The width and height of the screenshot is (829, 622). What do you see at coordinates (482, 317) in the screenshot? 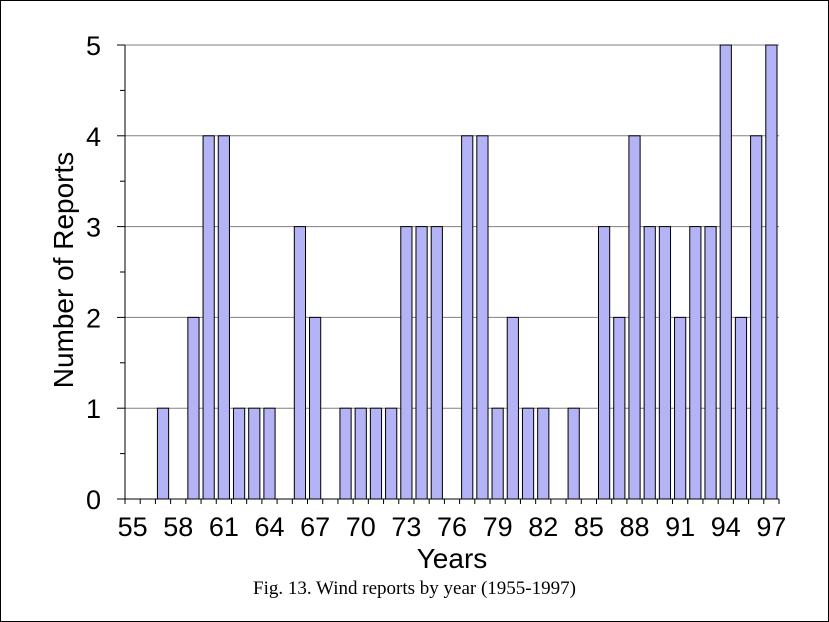
I see `bar-1978` at bounding box center [482, 317].